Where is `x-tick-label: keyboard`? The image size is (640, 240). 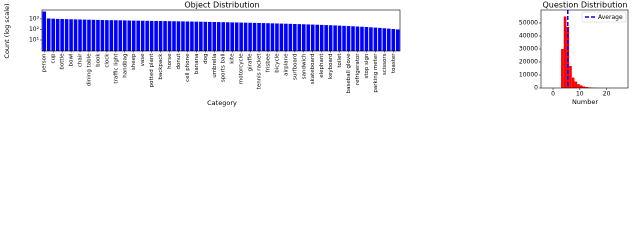 x-tick-label: keyboard is located at coordinates (331, 67).